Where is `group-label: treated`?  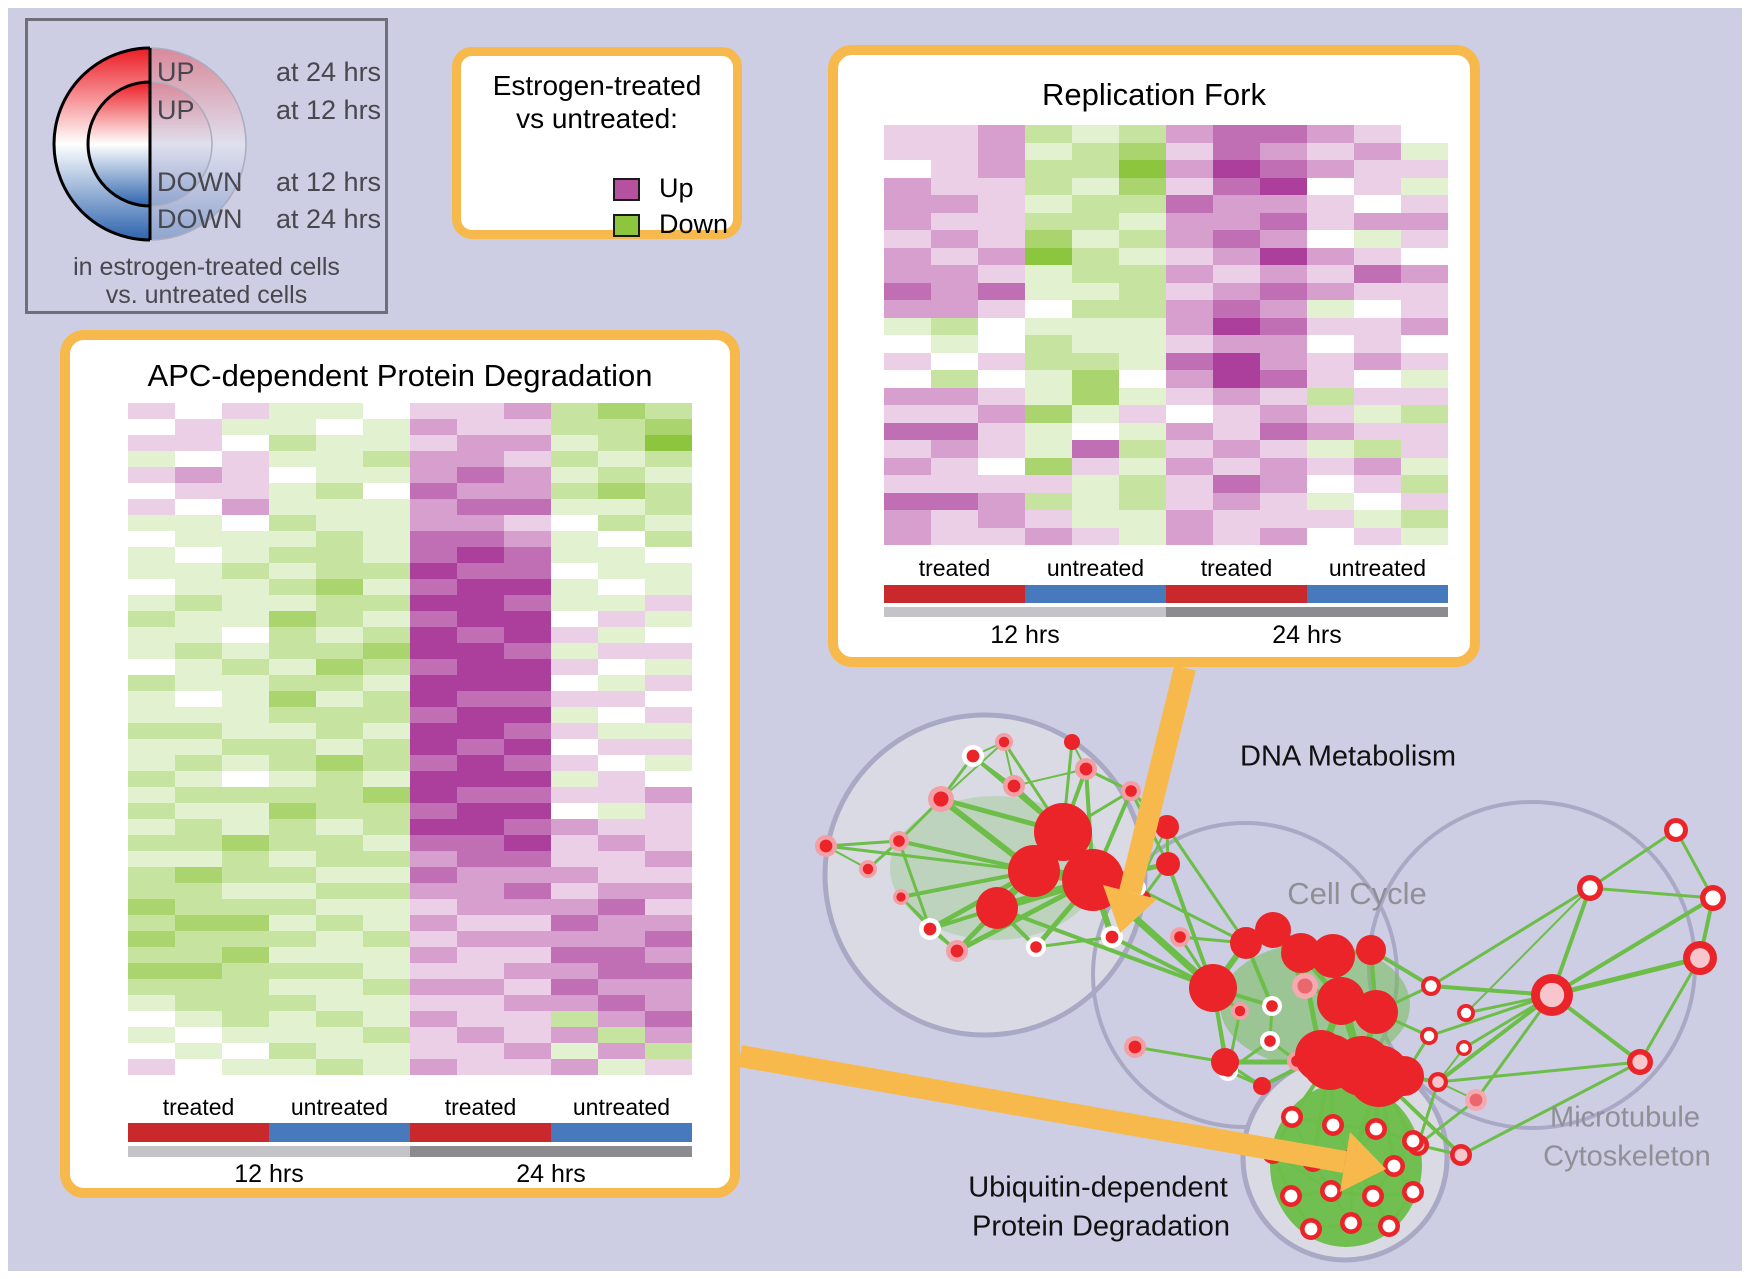
group-label: treated is located at coordinates (954, 568).